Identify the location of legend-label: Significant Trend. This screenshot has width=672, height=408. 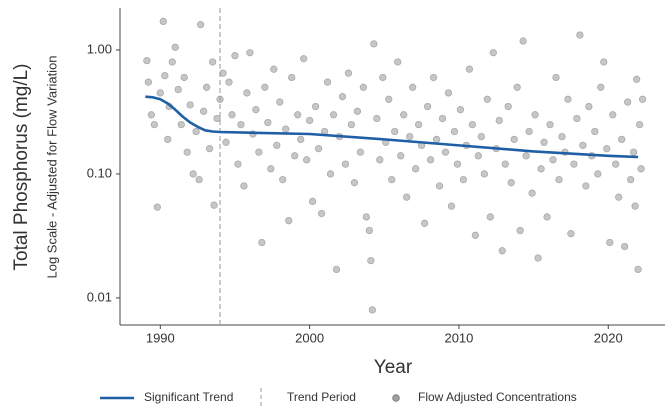
(188, 397).